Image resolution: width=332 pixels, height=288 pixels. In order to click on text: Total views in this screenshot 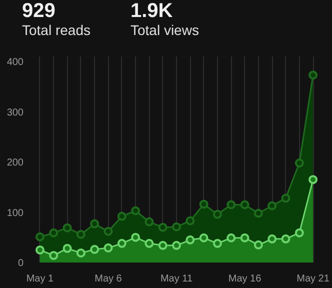, I will do `click(164, 30)`.